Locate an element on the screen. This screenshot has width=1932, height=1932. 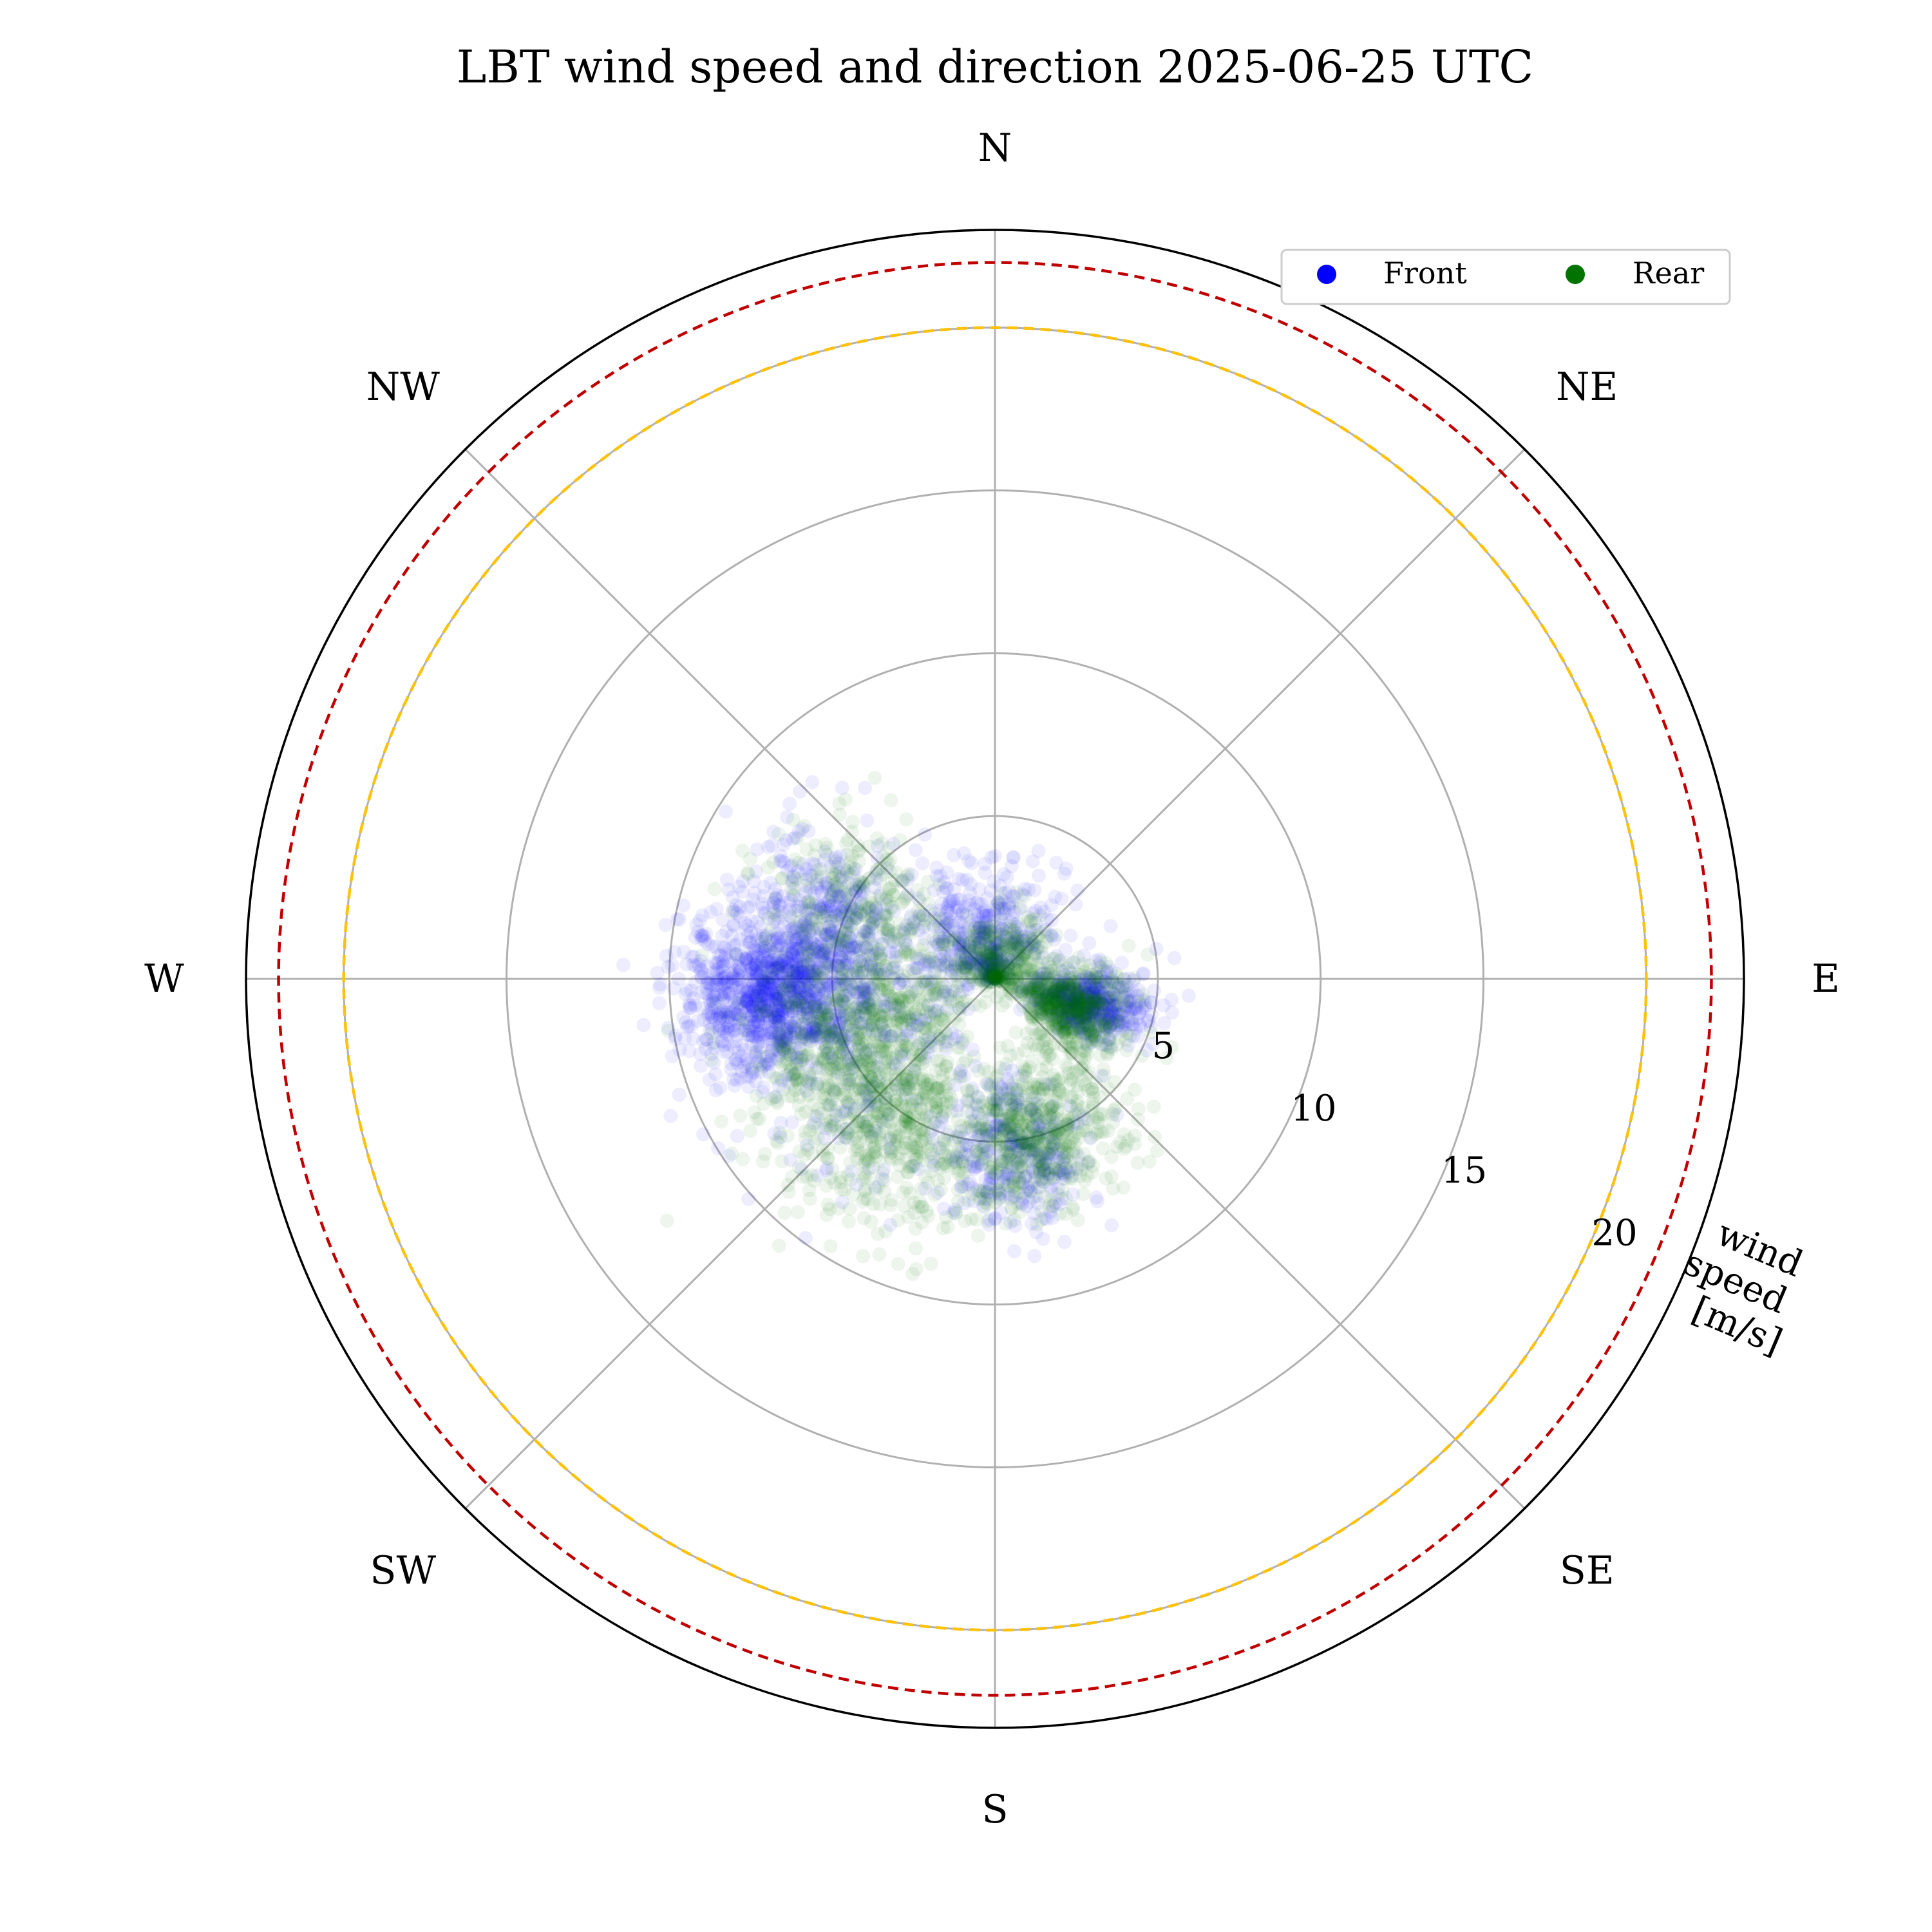
series-front is located at coordinates (906, 1019).